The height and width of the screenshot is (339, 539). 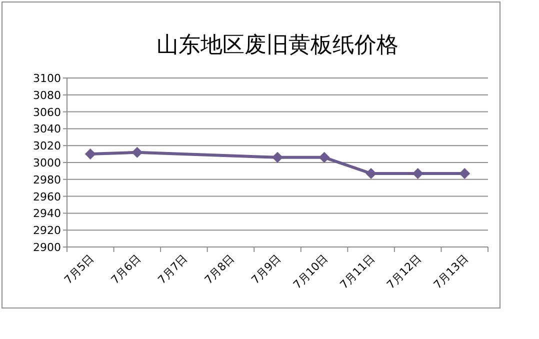 What do you see at coordinates (219, 269) in the screenshot?
I see `x-tick-label: 7月8日` at bounding box center [219, 269].